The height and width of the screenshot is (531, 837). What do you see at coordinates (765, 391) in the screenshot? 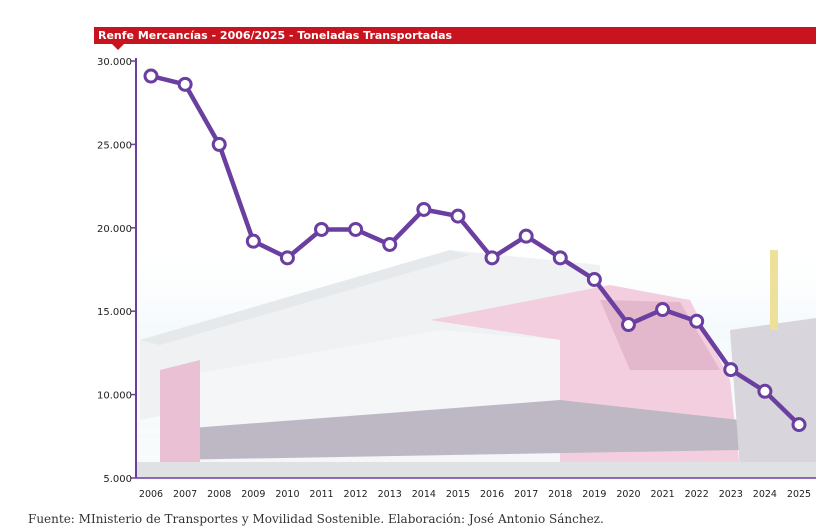
I see `data-point-2024` at bounding box center [765, 391].